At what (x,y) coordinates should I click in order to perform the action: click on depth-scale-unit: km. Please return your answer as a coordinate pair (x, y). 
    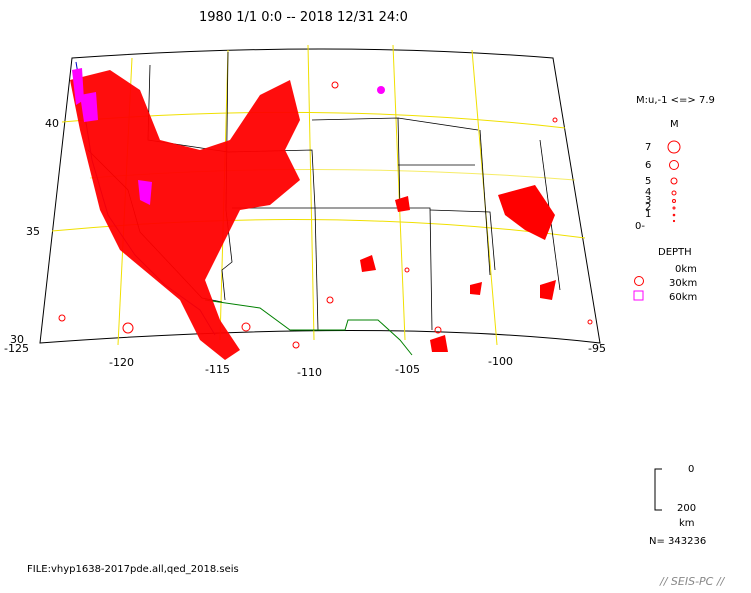
    Looking at the image, I should click on (687, 523).